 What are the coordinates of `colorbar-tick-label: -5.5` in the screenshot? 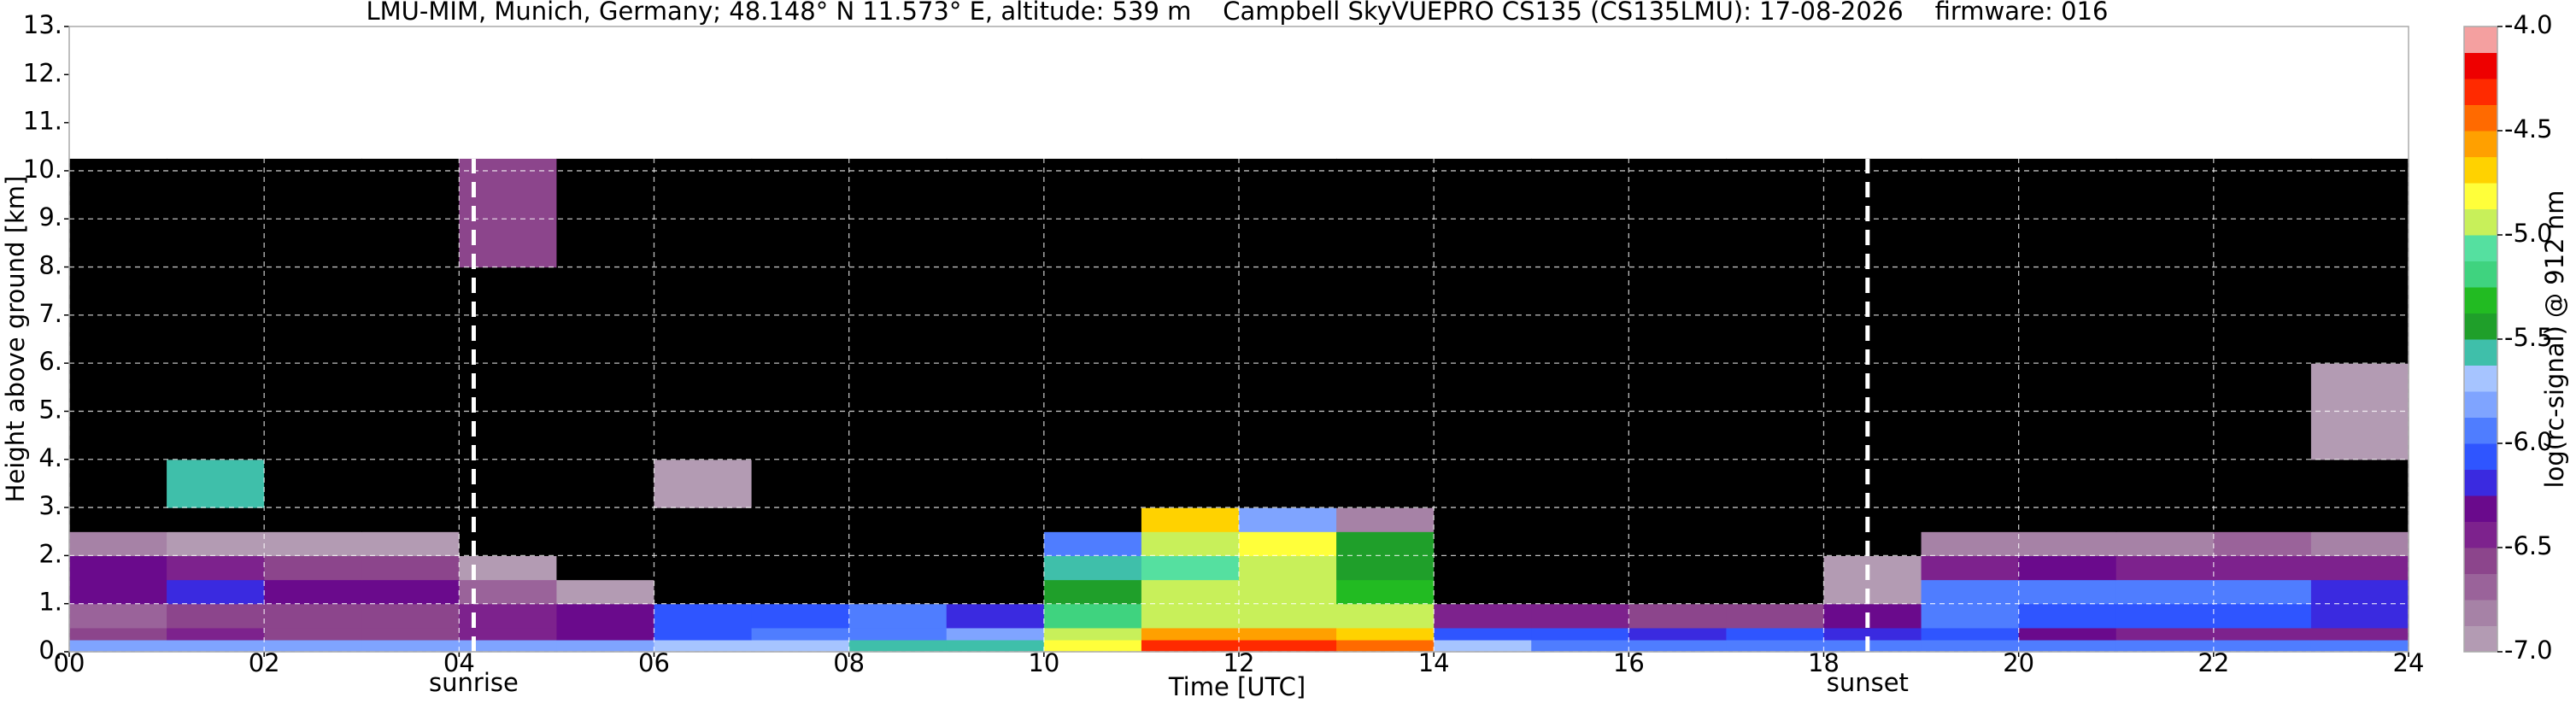 It's located at (2528, 337).